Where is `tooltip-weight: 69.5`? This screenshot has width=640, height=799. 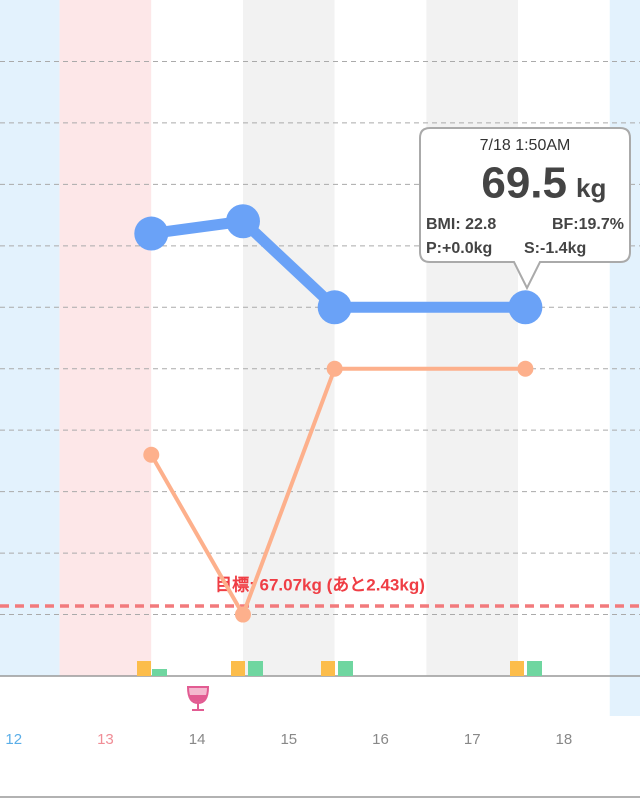
tooltip-weight: 69.5 is located at coordinates (524, 183).